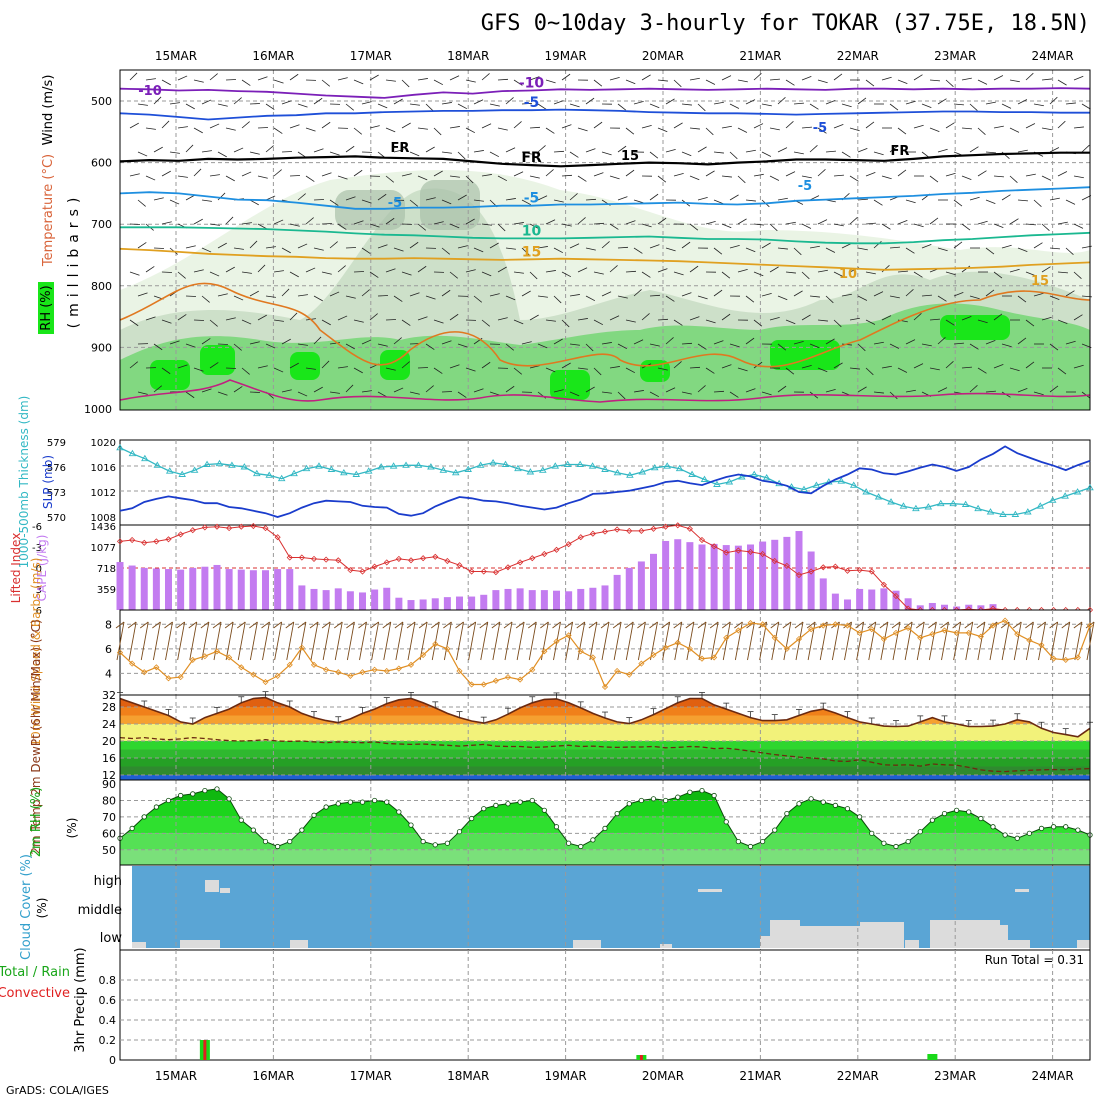 The image size is (1100, 1100). Describe the element at coordinates (566, 1076) in the screenshot. I see `date-label-bottom: 19MAR` at that location.